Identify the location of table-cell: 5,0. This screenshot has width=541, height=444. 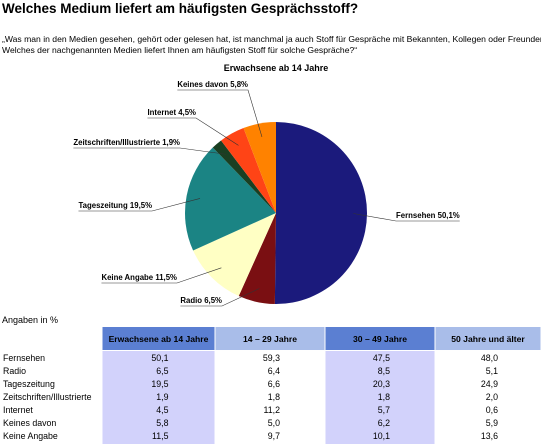
(274, 423).